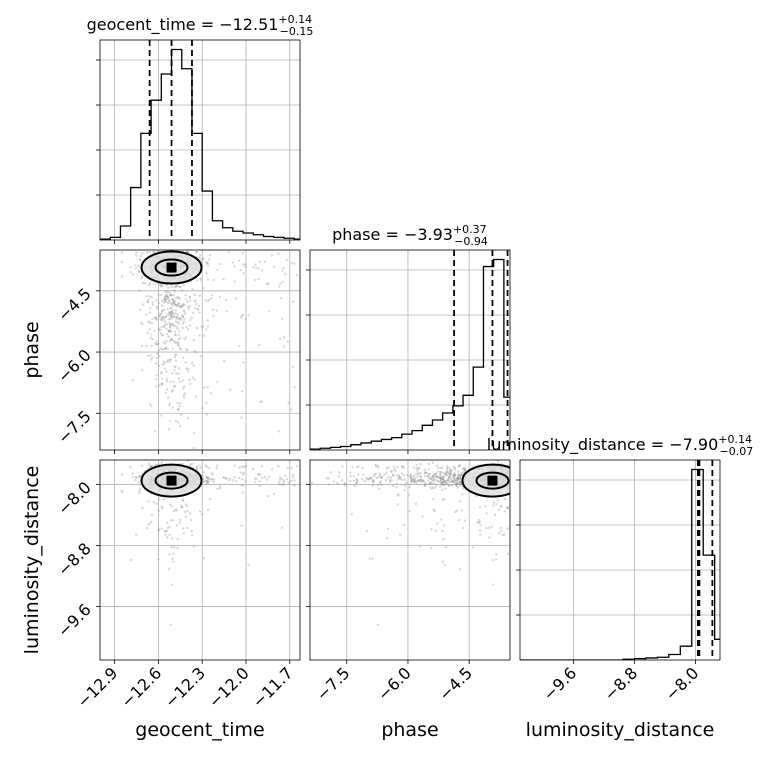 This screenshot has height=760, width=760. I want to click on panel-title: geocent_time = −12.51+0.14 −0.15, so click(200, 25).